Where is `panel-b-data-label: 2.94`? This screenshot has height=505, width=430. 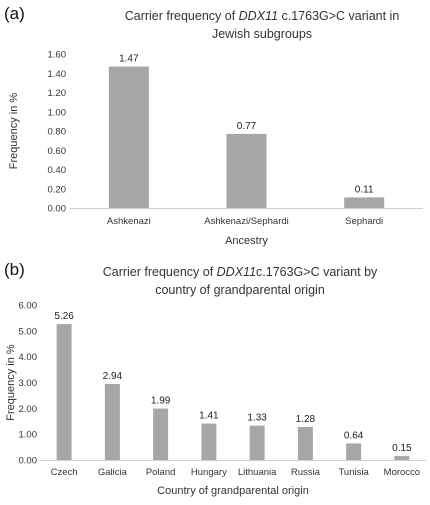 panel-b-data-label: 2.94 is located at coordinates (113, 376).